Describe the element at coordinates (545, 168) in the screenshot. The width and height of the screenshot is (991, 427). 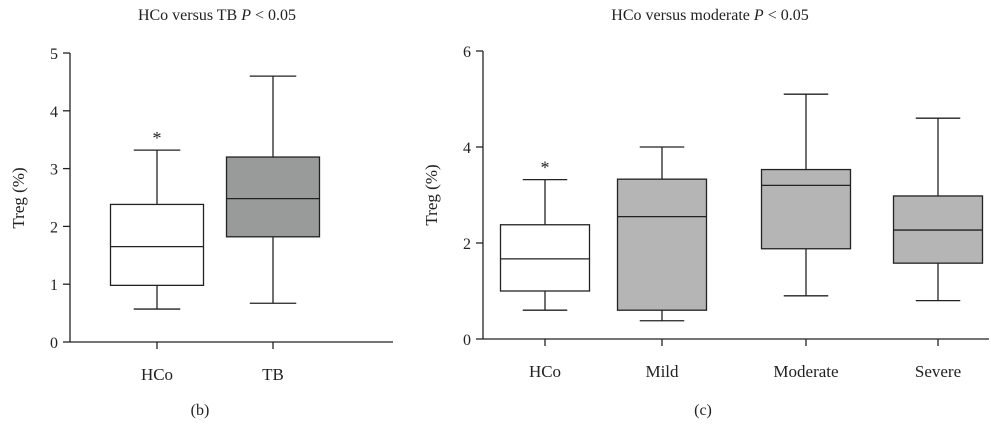
I see `chart-c-significance-marker-hco: *` at that location.